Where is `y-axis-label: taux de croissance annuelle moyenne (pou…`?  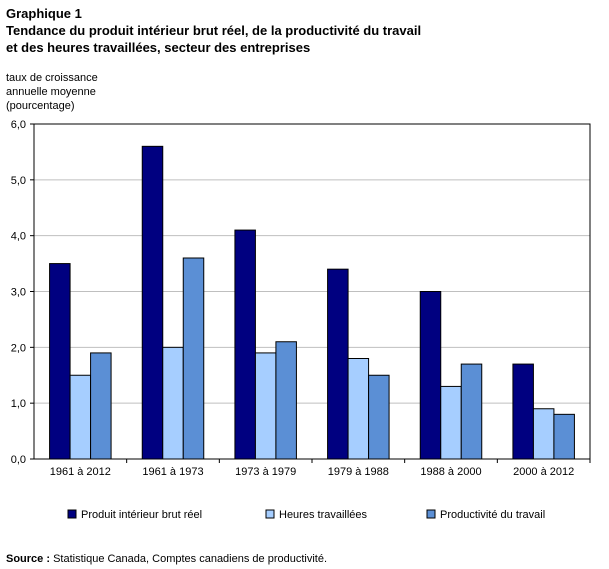 y-axis-label: taux de croissance annuelle moyenne (pou… is located at coordinates (52, 92).